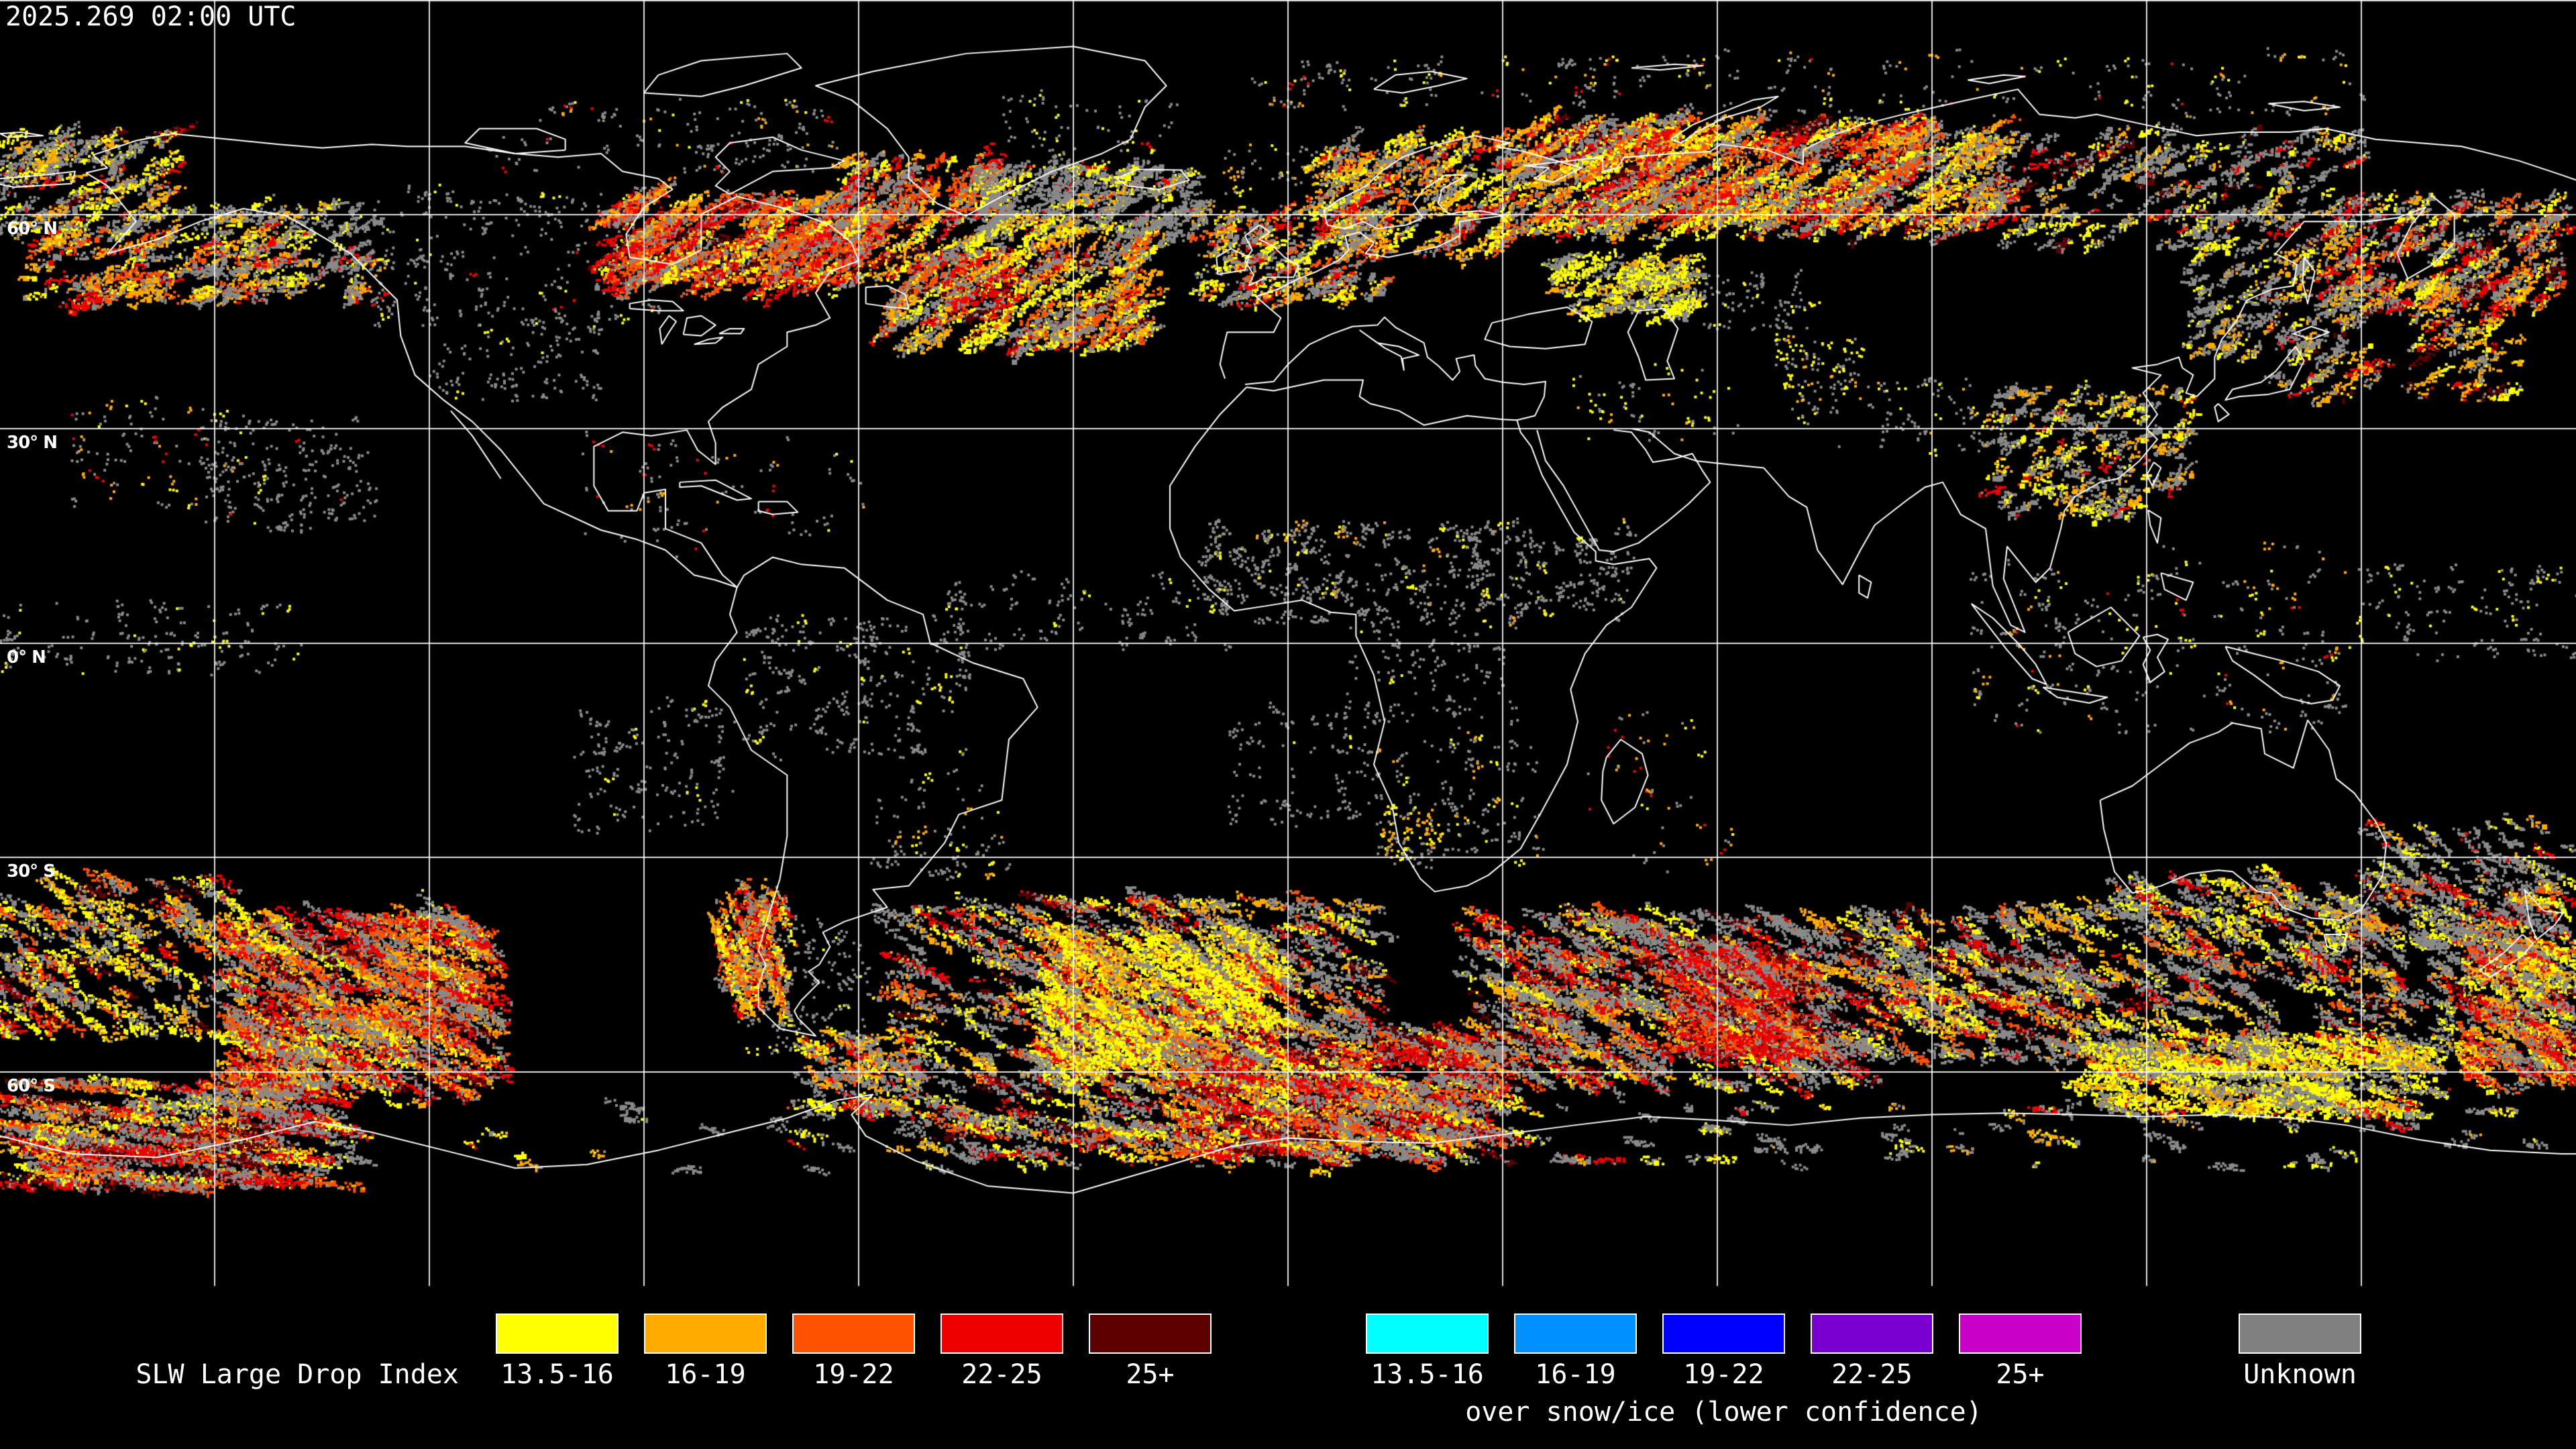 This screenshot has height=1449, width=2576. I want to click on legend-bin-label-snow-2: 19-22, so click(1723, 1374).